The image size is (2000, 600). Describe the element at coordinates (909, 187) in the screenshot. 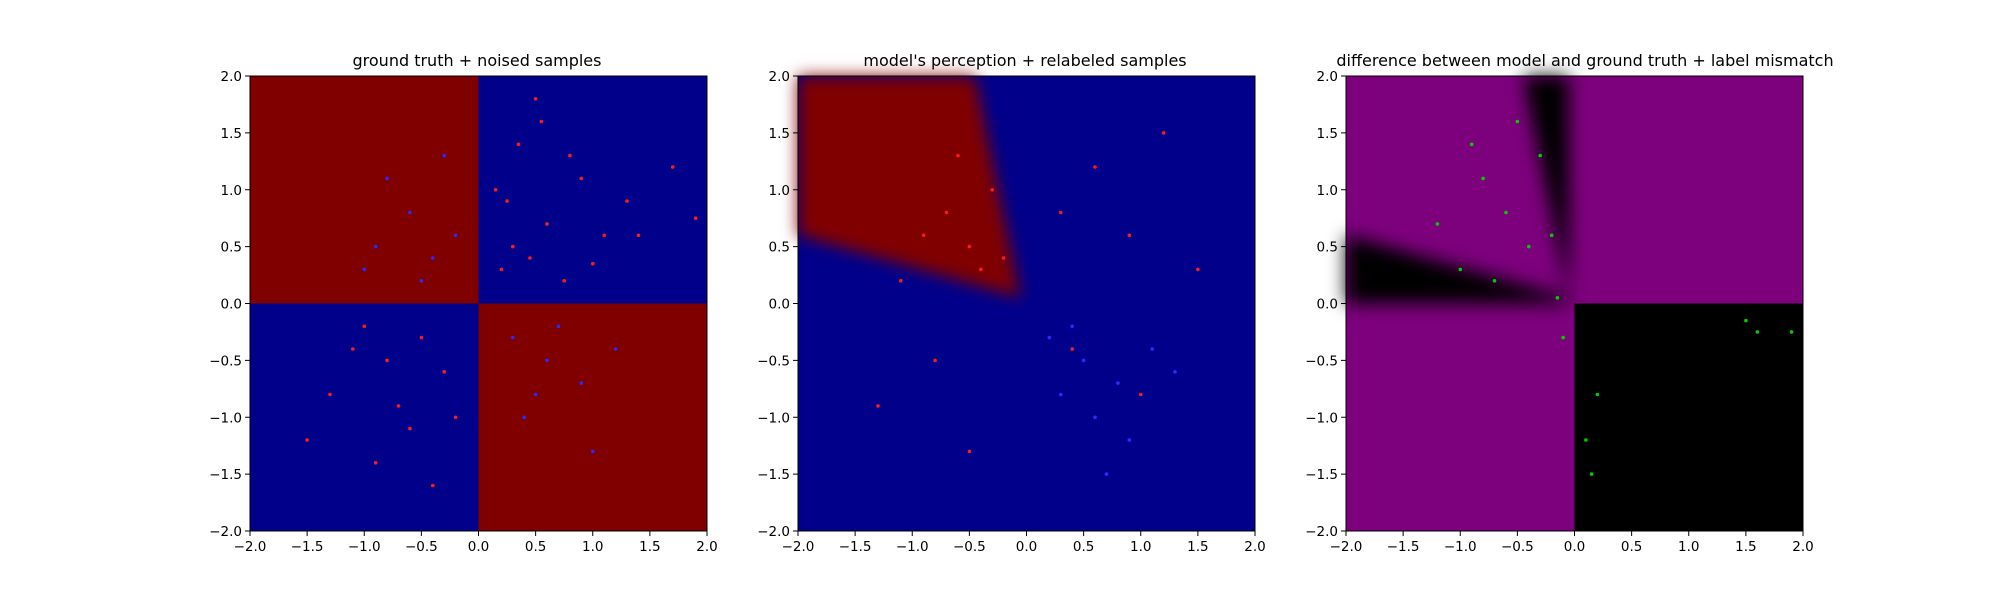

I see `class-a-region` at that location.